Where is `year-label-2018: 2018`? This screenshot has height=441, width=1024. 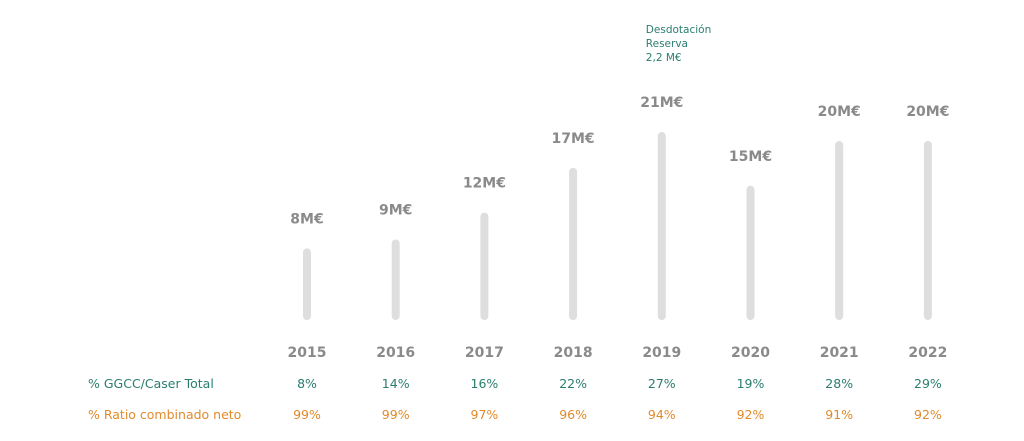
year-label-2018: 2018 is located at coordinates (573, 353).